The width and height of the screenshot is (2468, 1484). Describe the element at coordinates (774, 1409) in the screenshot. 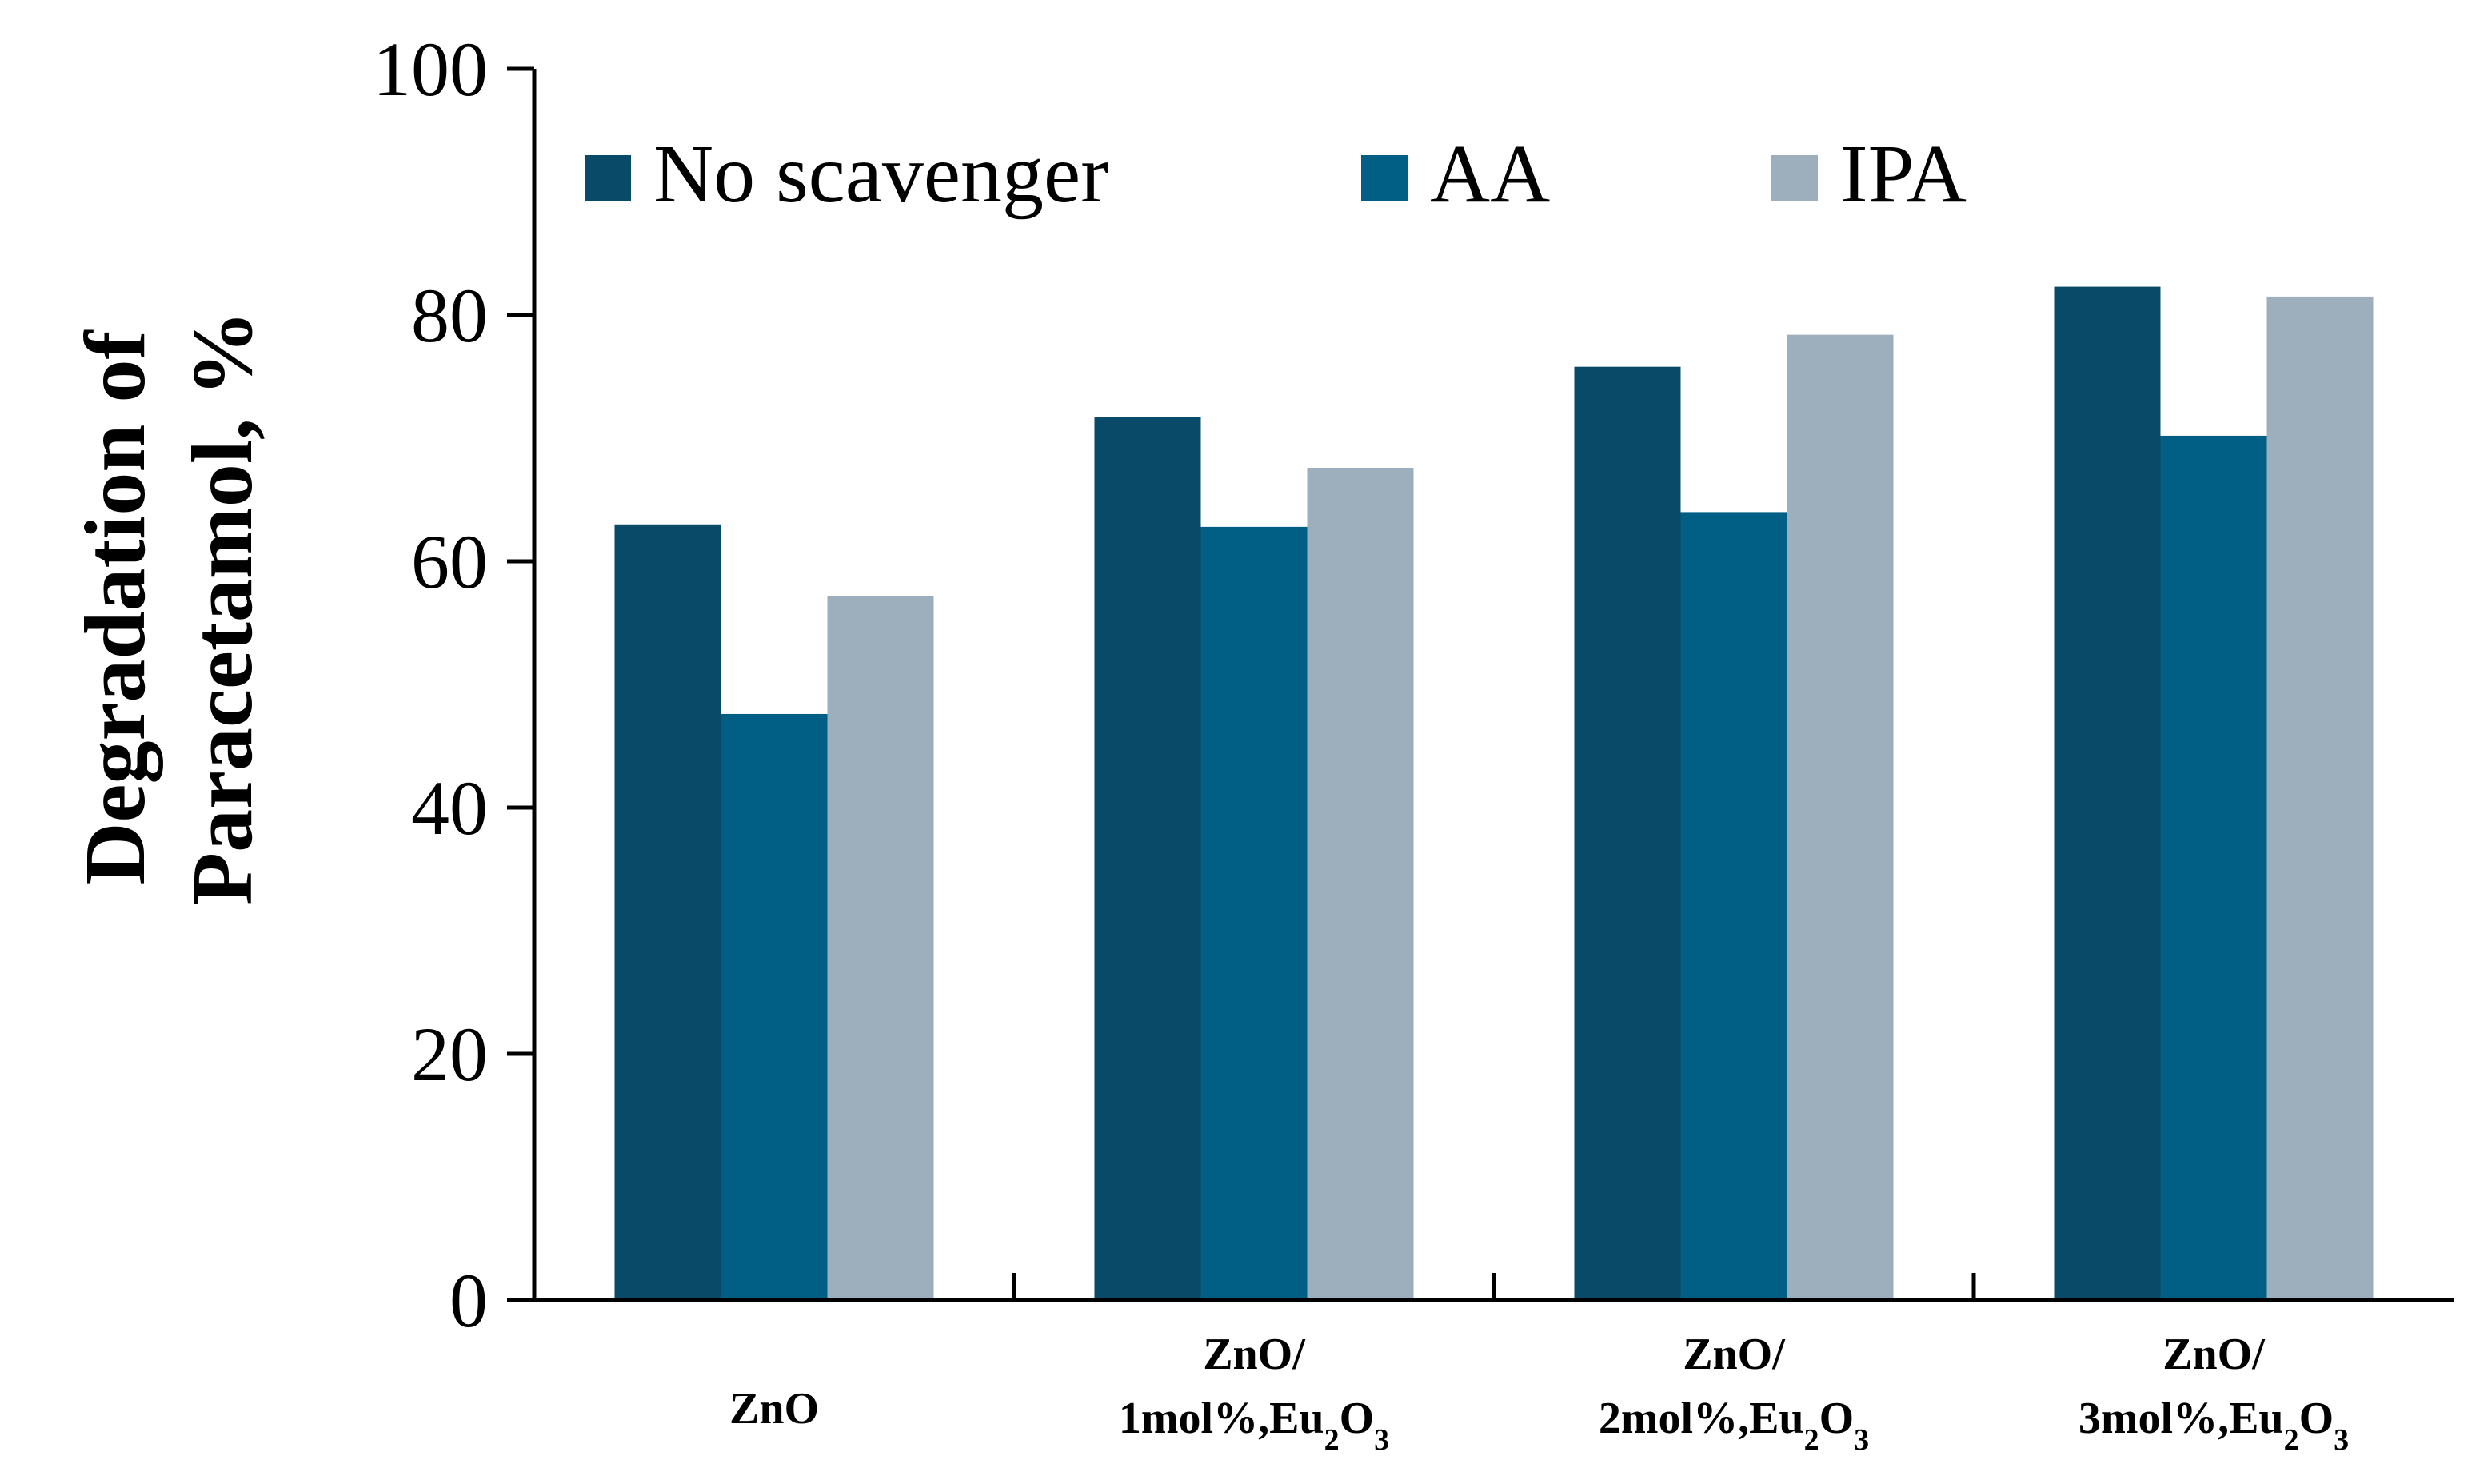

I see `x-category-label: ZnO` at that location.